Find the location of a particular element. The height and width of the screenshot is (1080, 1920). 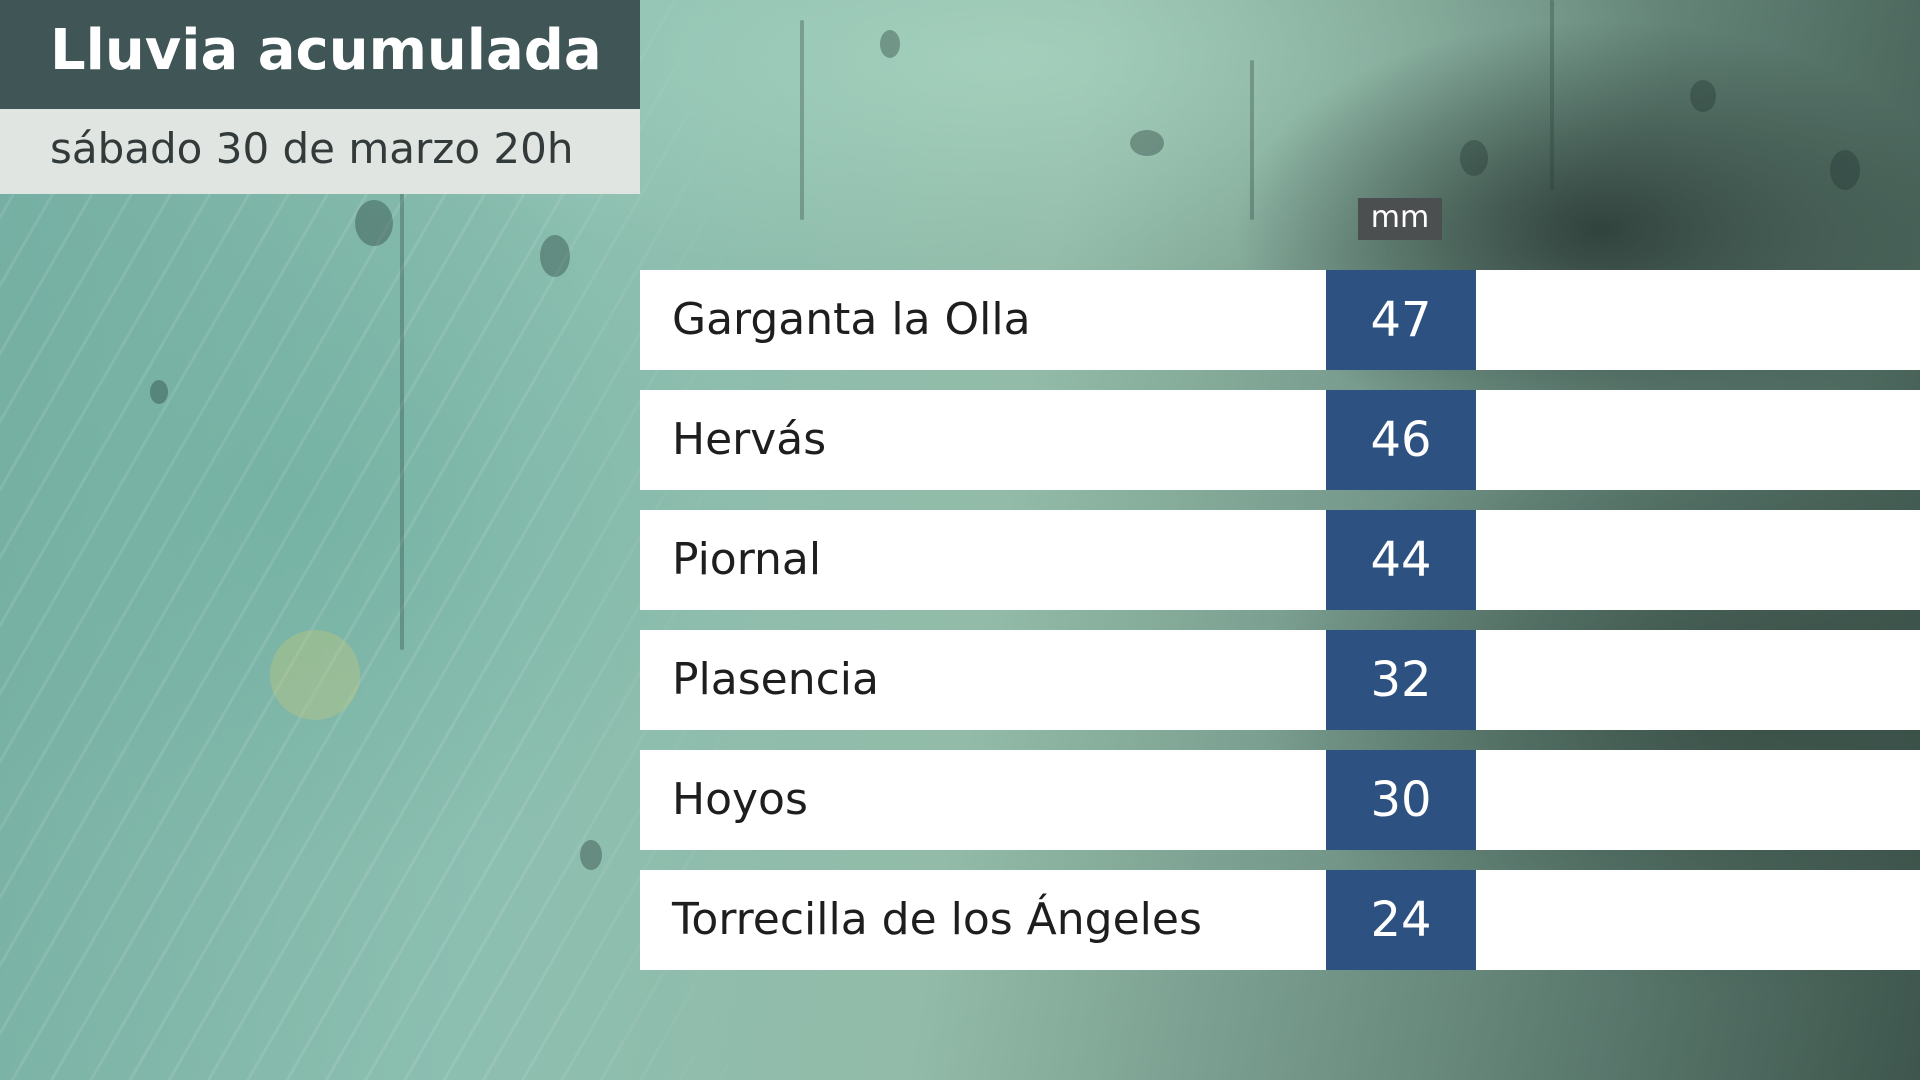

page-title: Lluvia acumulada is located at coordinates (326, 50).